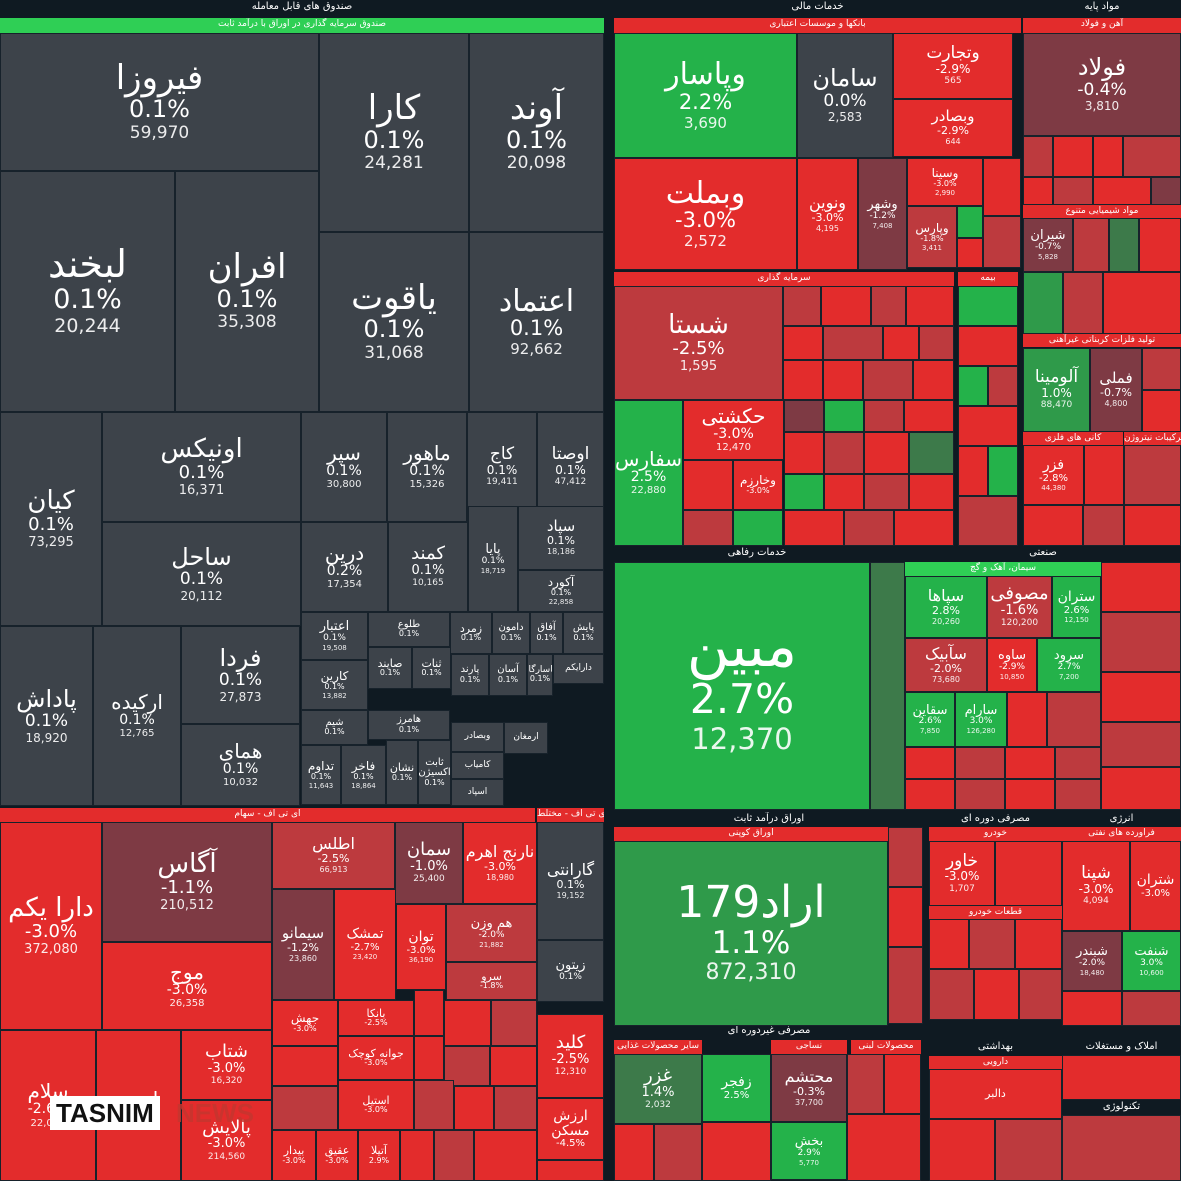 Image resolution: width=1181 pixels, height=1181 pixels. I want to click on treemap-tile: نشان 0.1%, so click(402, 772).